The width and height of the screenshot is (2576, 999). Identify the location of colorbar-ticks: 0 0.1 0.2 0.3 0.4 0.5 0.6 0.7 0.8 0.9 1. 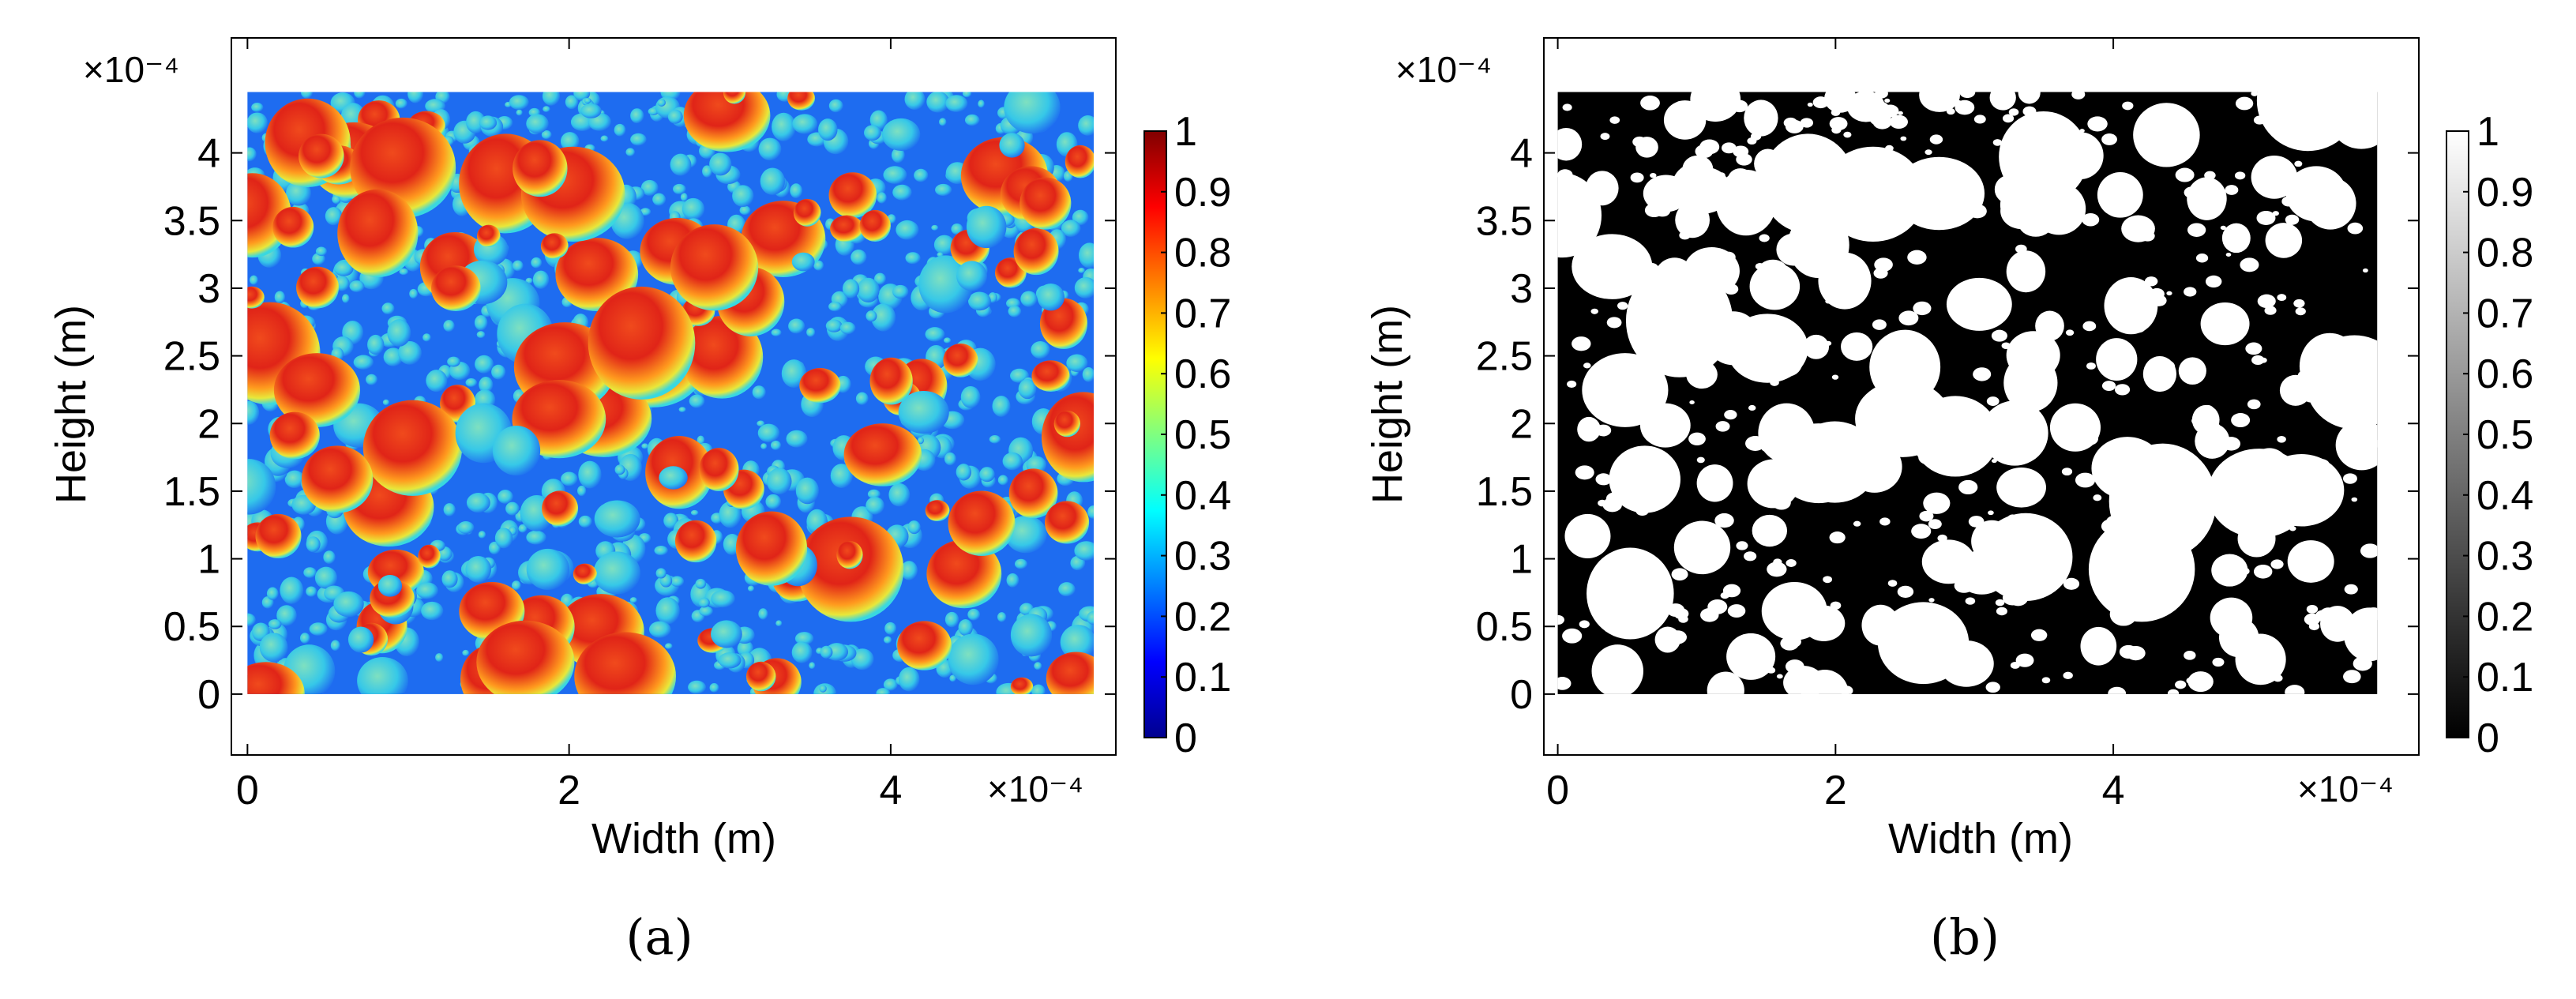
(2498, 435).